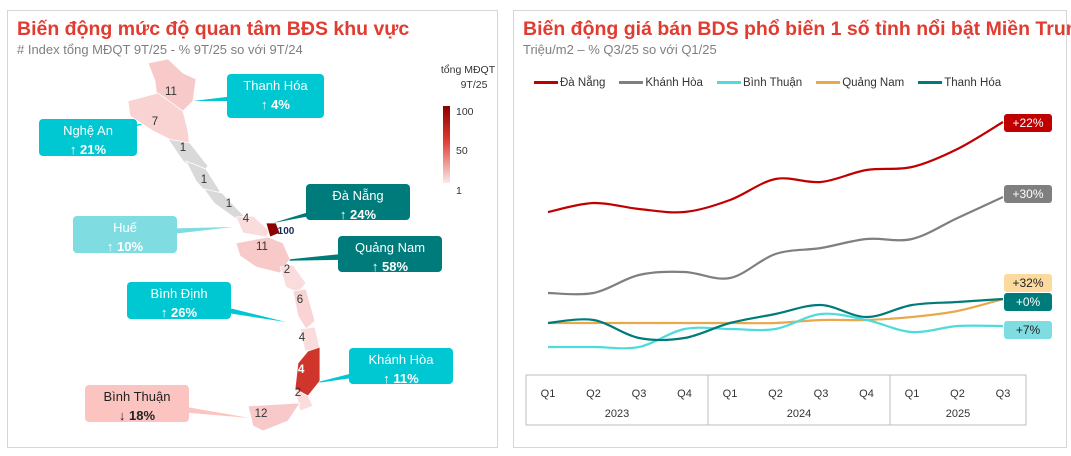 The width and height of the screenshot is (1071, 456). I want to click on chart-subtitle: Triệu/m2 – % Q3/25 so với Q1/25, so click(620, 49).